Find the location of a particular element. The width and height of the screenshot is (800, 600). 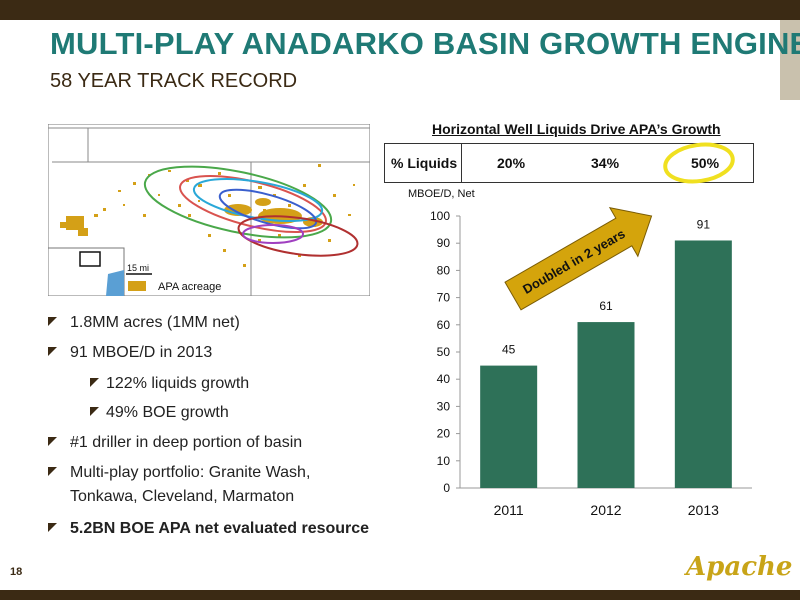

doubled-arrow: Doubled in 2 years is located at coordinates (578, 259).